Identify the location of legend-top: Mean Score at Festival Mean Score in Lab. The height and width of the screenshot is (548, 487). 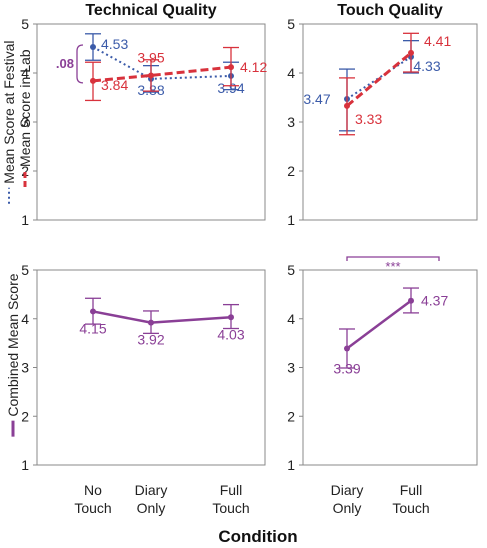
(17, 122).